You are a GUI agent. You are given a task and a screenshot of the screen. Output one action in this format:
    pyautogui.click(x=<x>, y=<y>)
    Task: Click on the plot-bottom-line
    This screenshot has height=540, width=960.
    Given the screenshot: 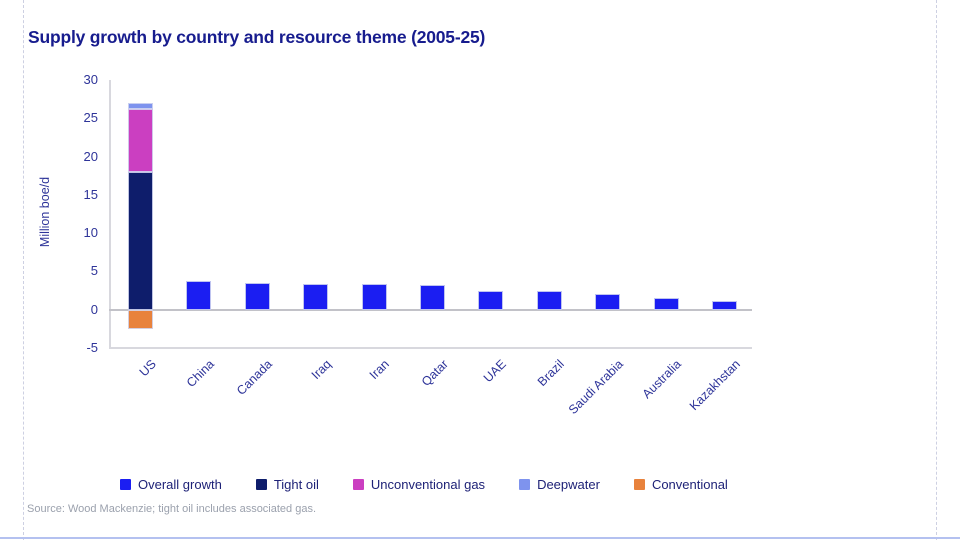 What is the action you would take?
    pyautogui.click(x=430, y=348)
    